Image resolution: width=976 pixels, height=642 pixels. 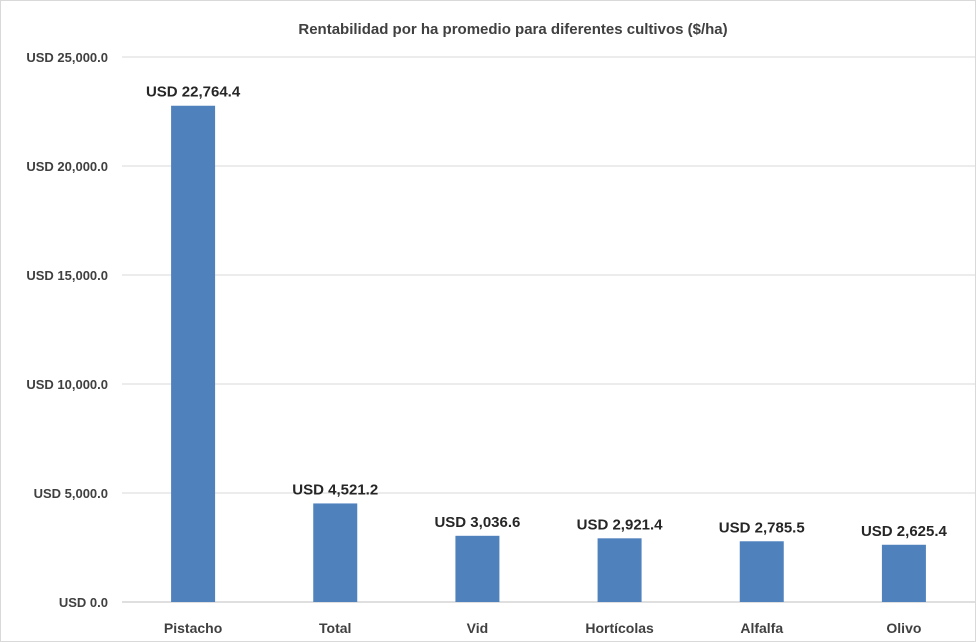 I want to click on data-label: USD 4,521.2, so click(x=335, y=489).